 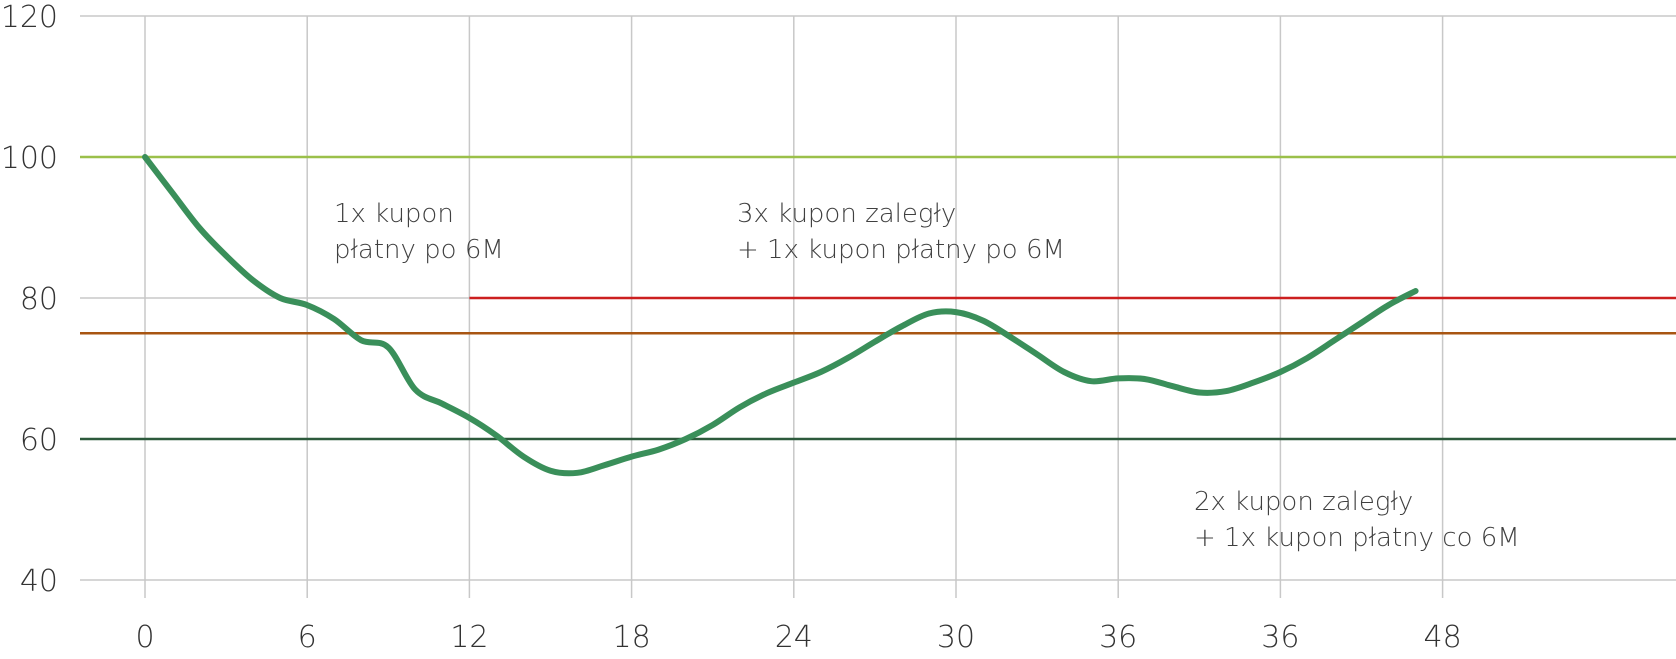 I want to click on x-tick-label: 48, so click(x=1443, y=637).